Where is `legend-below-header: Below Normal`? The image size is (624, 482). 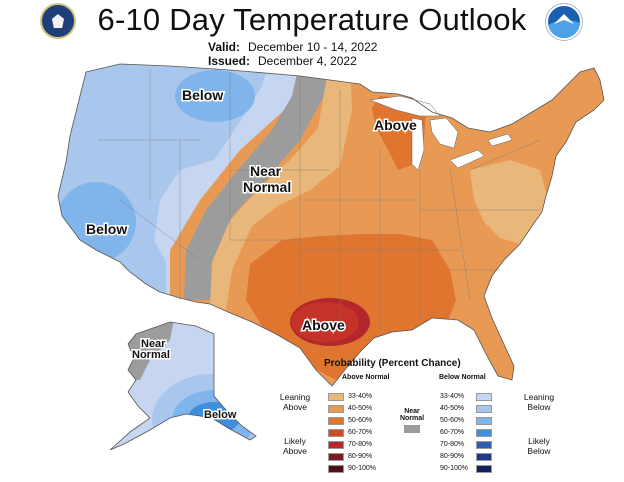
legend-below-header: Below Normal is located at coordinates (462, 377).